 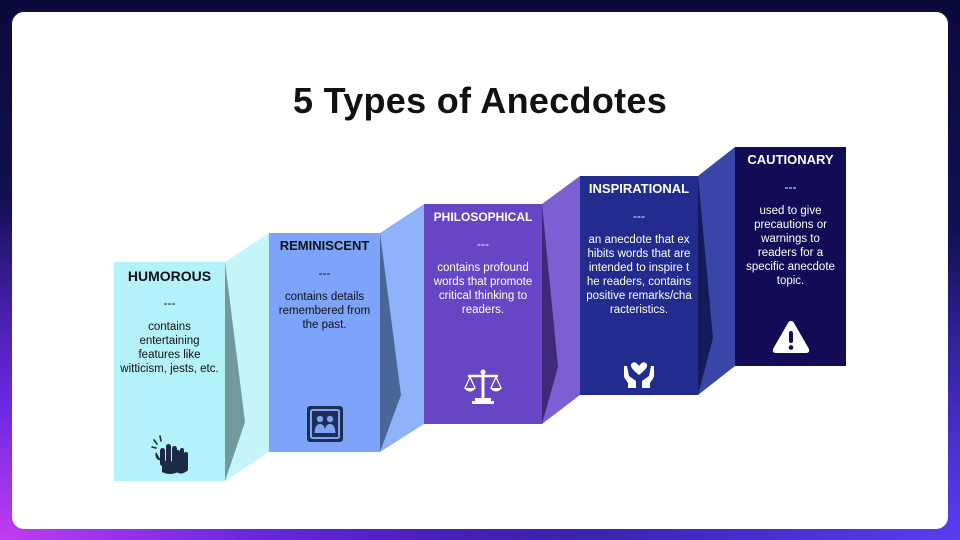 What do you see at coordinates (169, 276) in the screenshot?
I see `step-label: HUMOROUS` at bounding box center [169, 276].